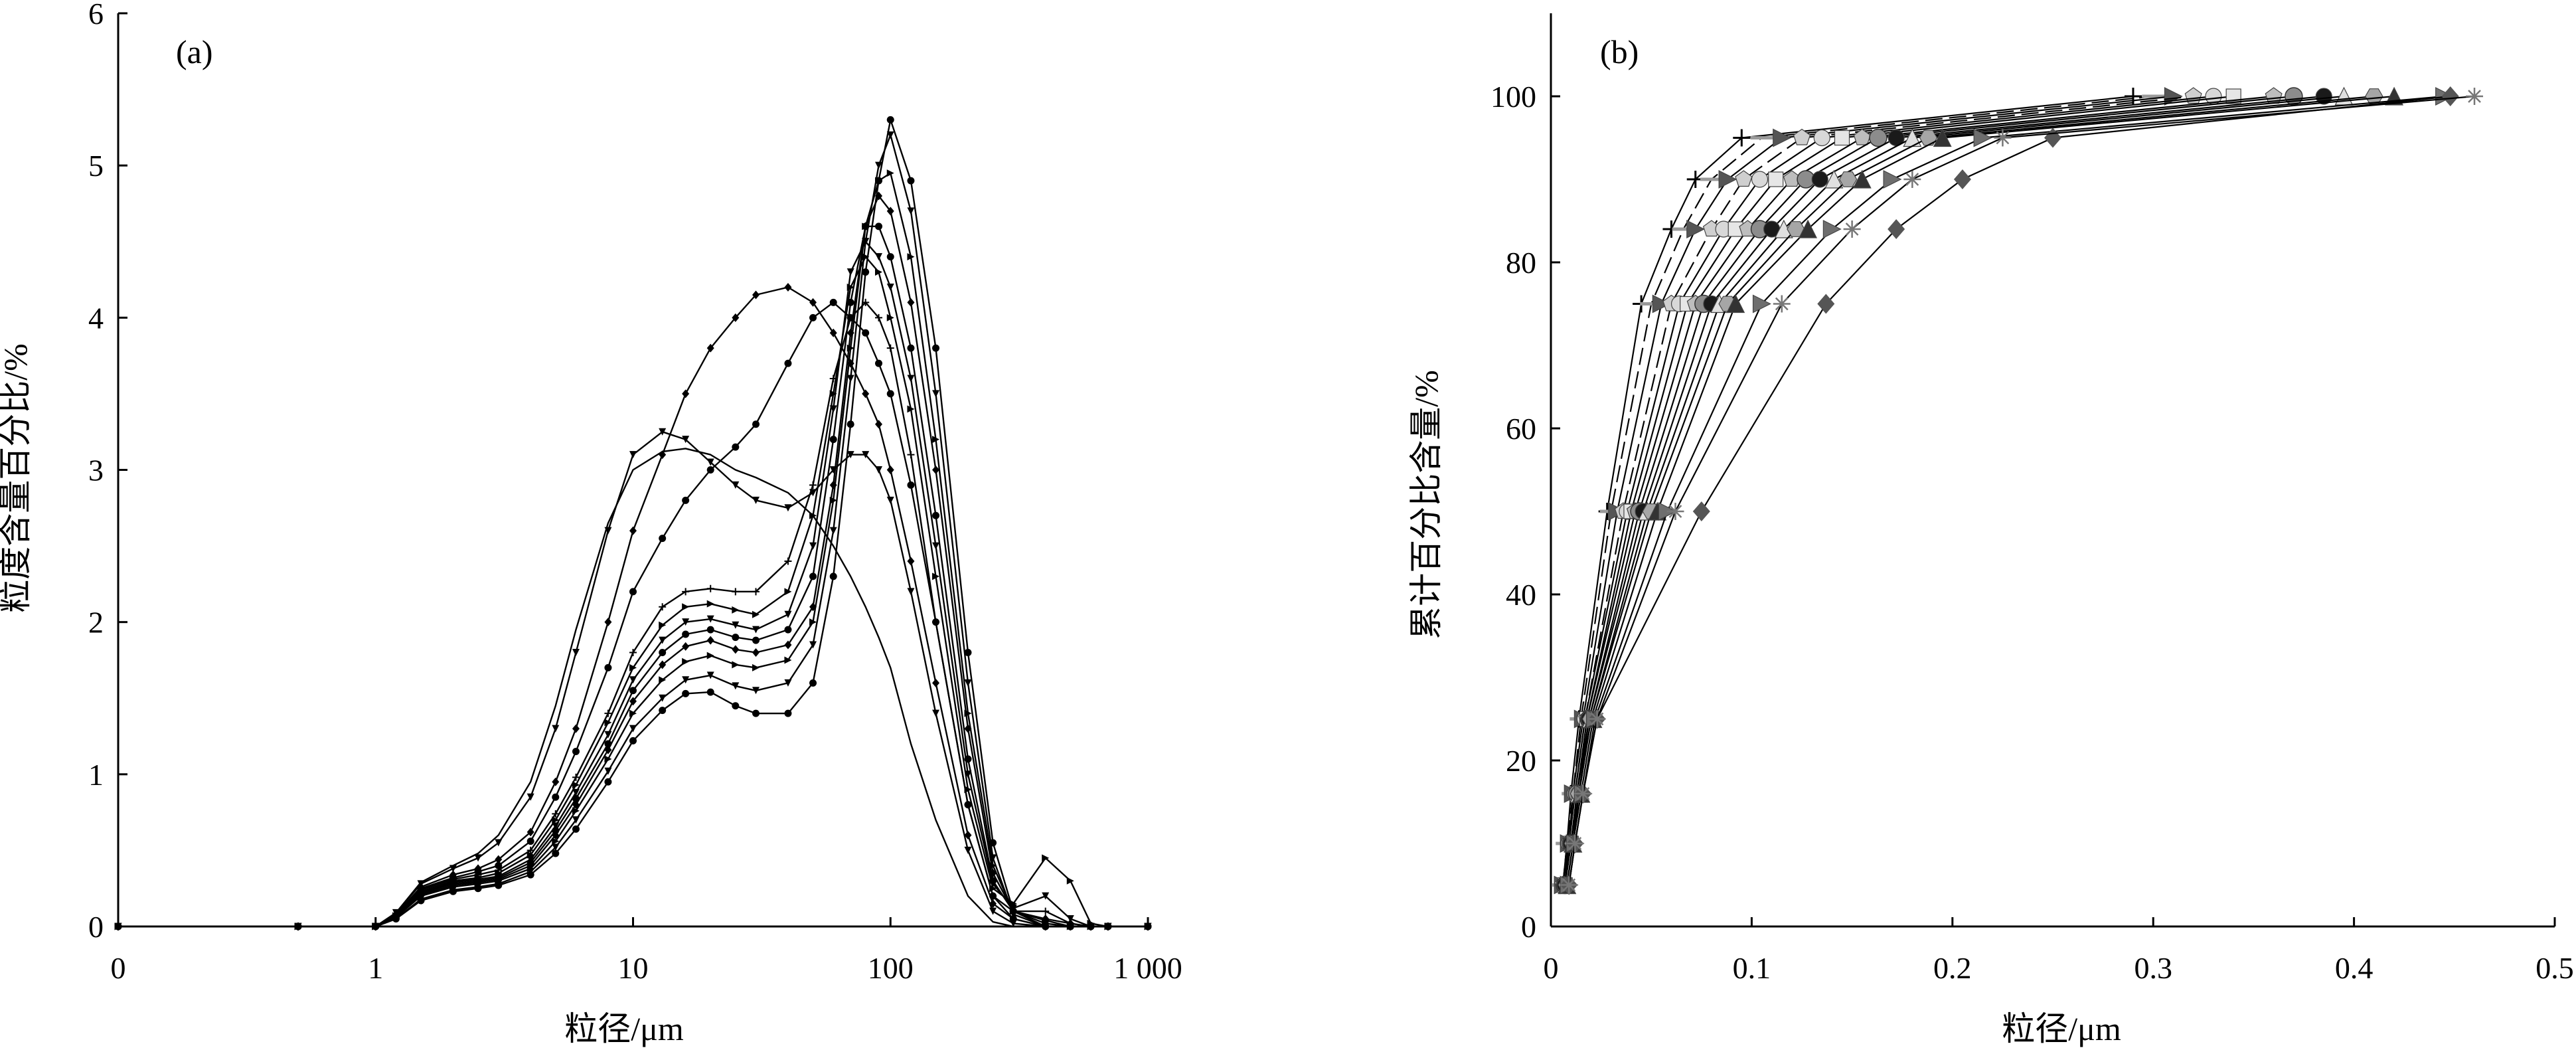  I want to click on panel-a-label: (a), so click(194, 51).